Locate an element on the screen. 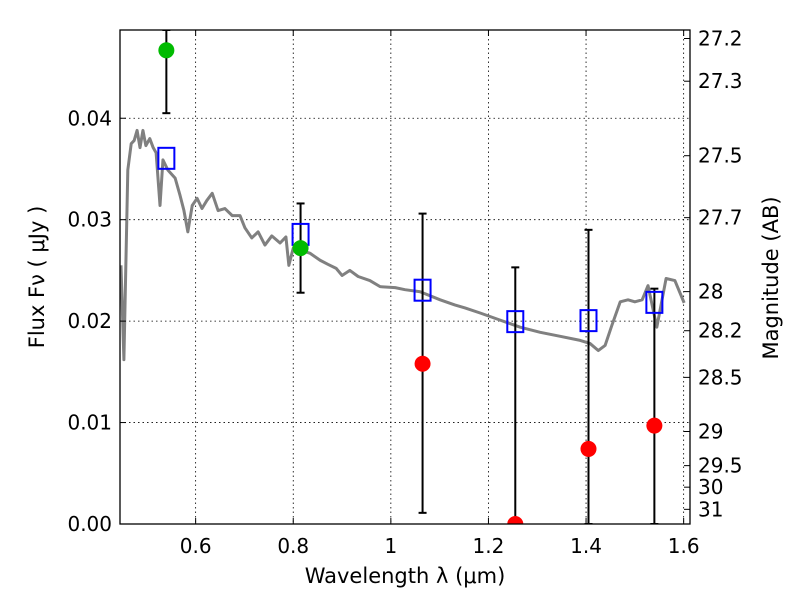 The width and height of the screenshot is (800, 600). y2-tick-label: 31 is located at coordinates (710, 509).